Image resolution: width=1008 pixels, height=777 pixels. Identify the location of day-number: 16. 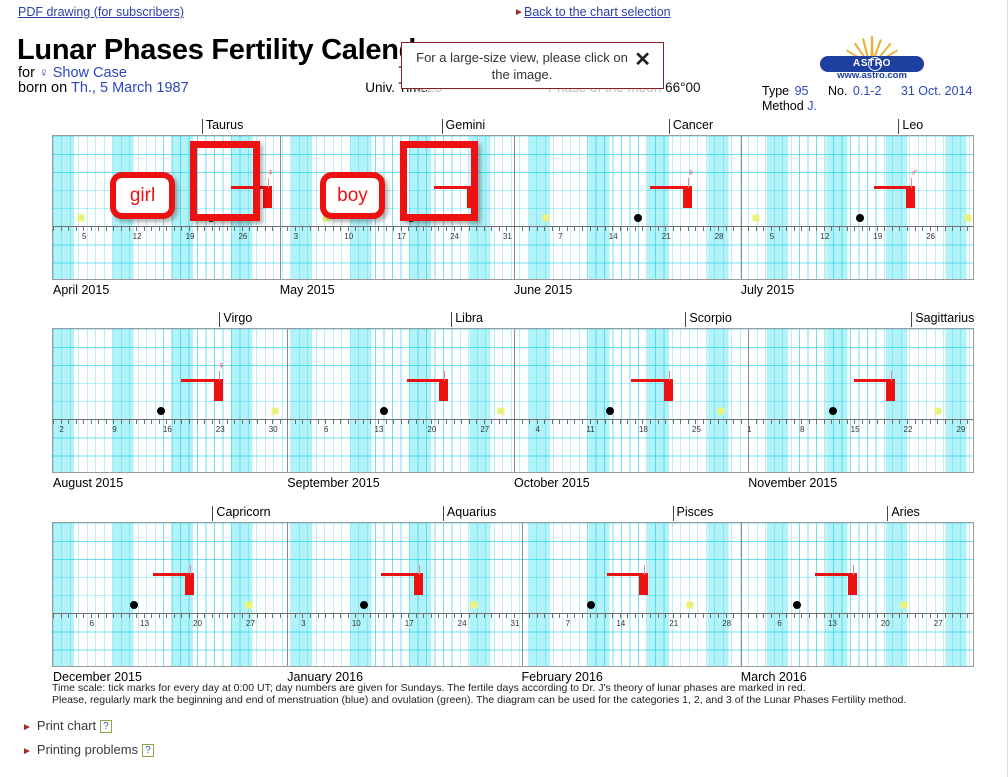
(167, 429).